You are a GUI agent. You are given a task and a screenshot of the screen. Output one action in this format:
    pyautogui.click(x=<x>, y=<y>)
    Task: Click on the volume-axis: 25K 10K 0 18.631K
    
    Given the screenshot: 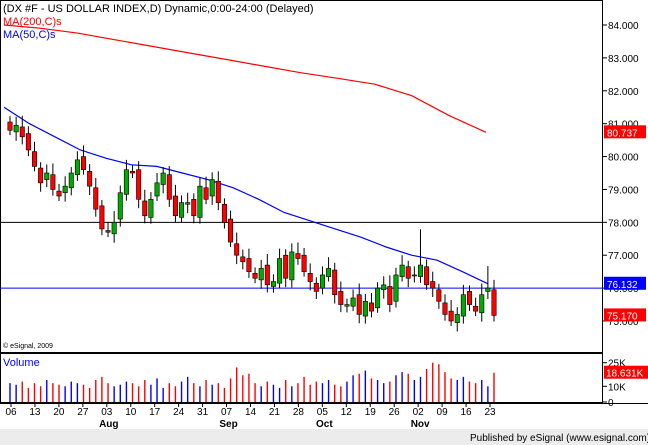 What is the action you would take?
    pyautogui.click(x=625, y=384)
    